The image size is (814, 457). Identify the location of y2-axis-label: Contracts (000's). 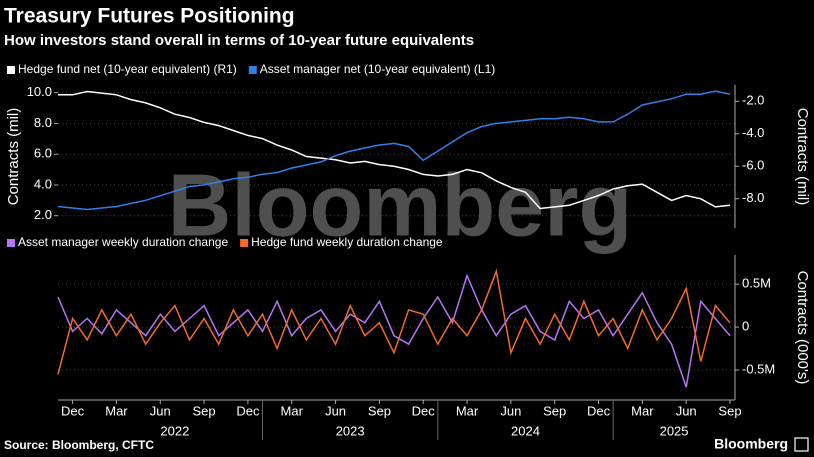
(802, 328).